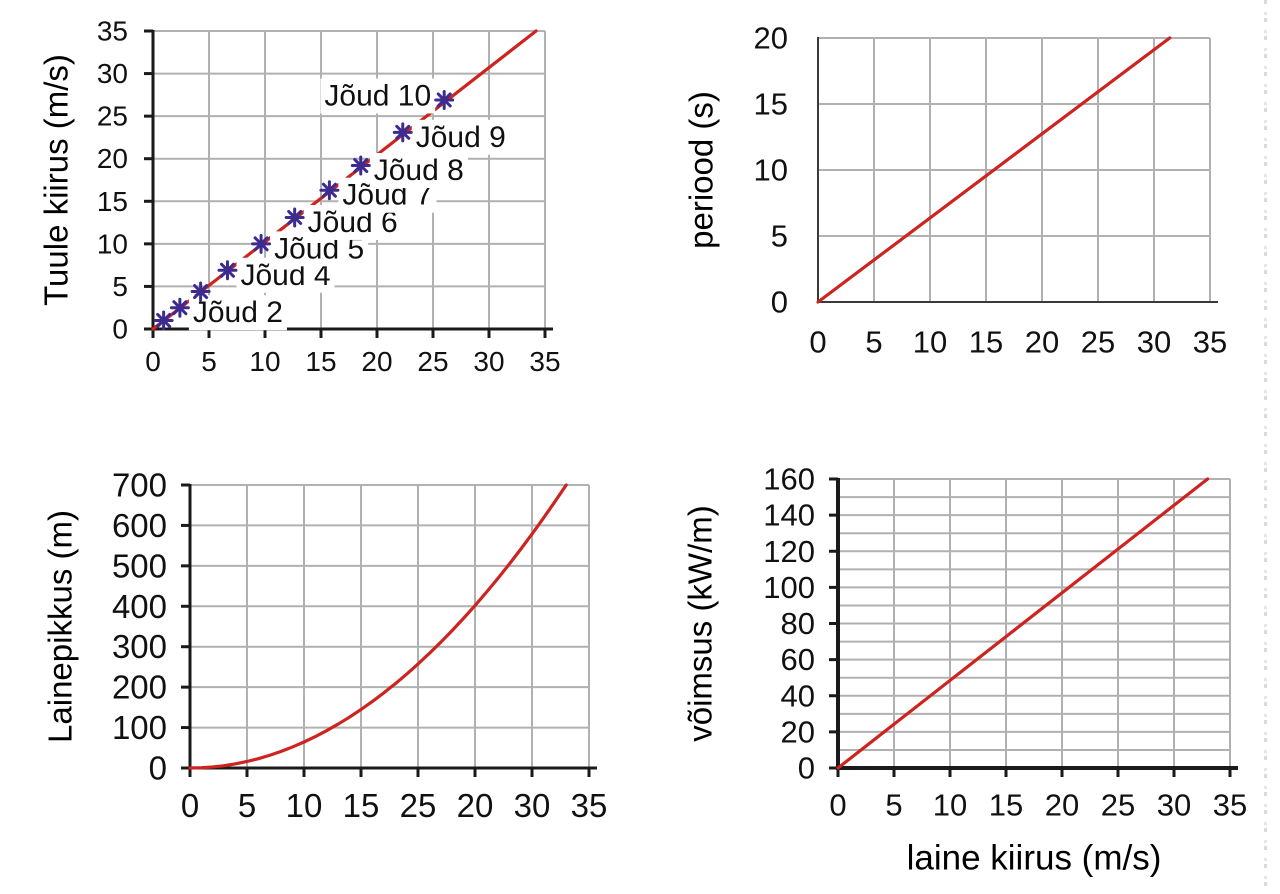 The height and width of the screenshot is (894, 1280). What do you see at coordinates (112, 31) in the screenshot?
I see `y-tick-label: 35` at bounding box center [112, 31].